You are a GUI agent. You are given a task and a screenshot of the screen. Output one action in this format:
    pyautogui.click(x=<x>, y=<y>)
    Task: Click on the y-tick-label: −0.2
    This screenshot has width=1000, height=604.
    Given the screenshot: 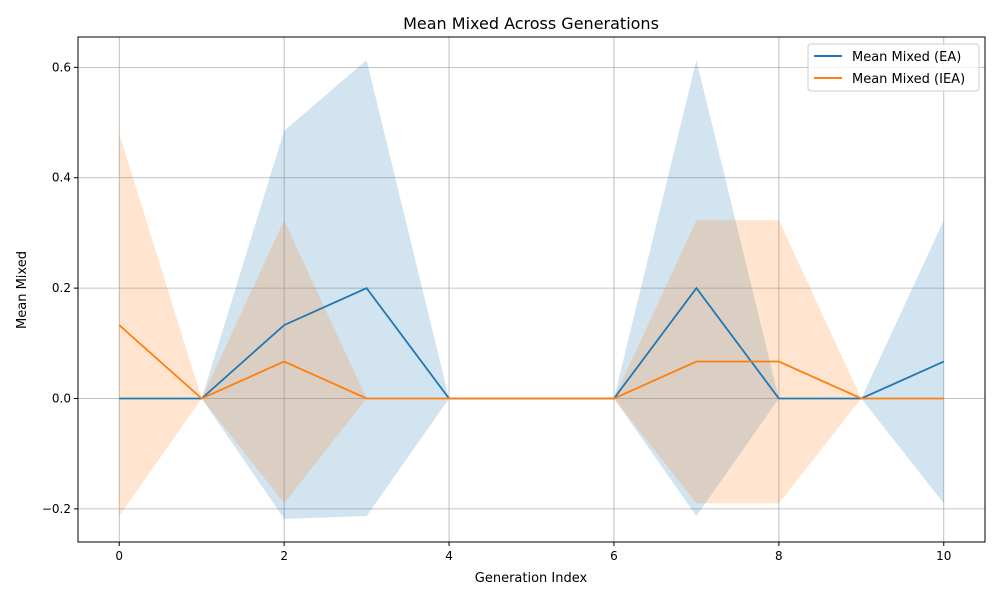 What is the action you would take?
    pyautogui.click(x=56, y=509)
    